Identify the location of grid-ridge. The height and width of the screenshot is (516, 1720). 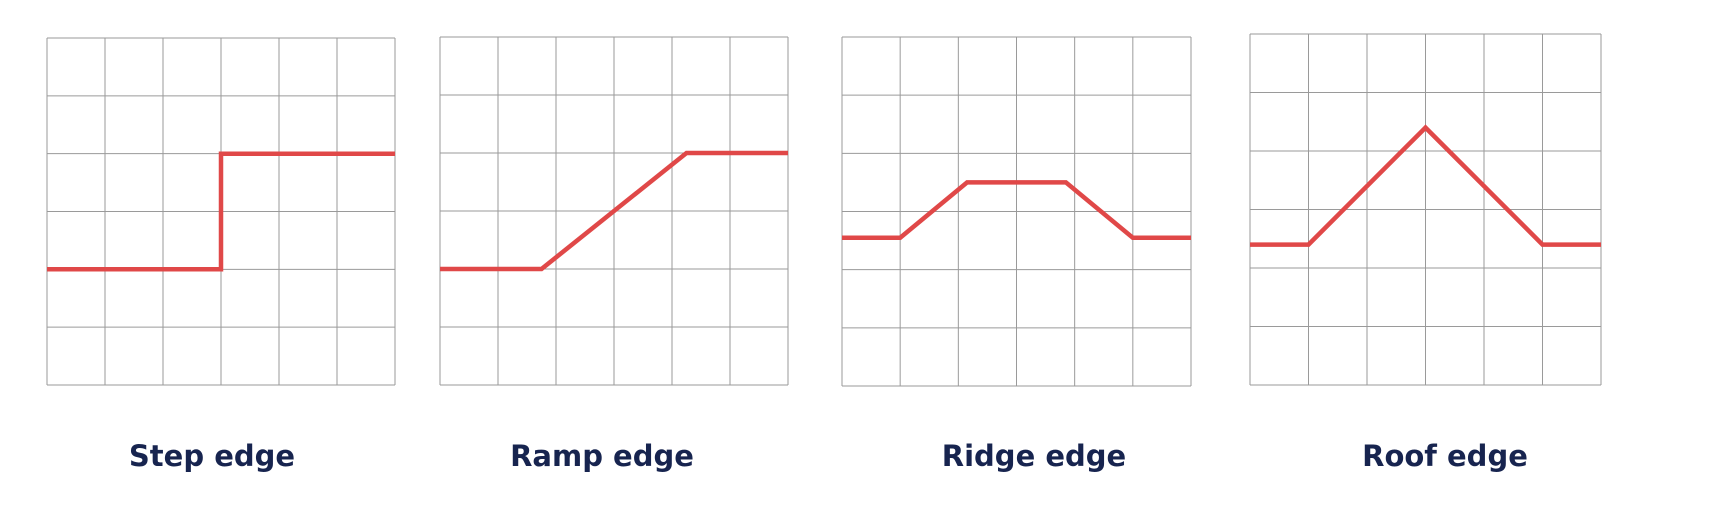
(1016, 211).